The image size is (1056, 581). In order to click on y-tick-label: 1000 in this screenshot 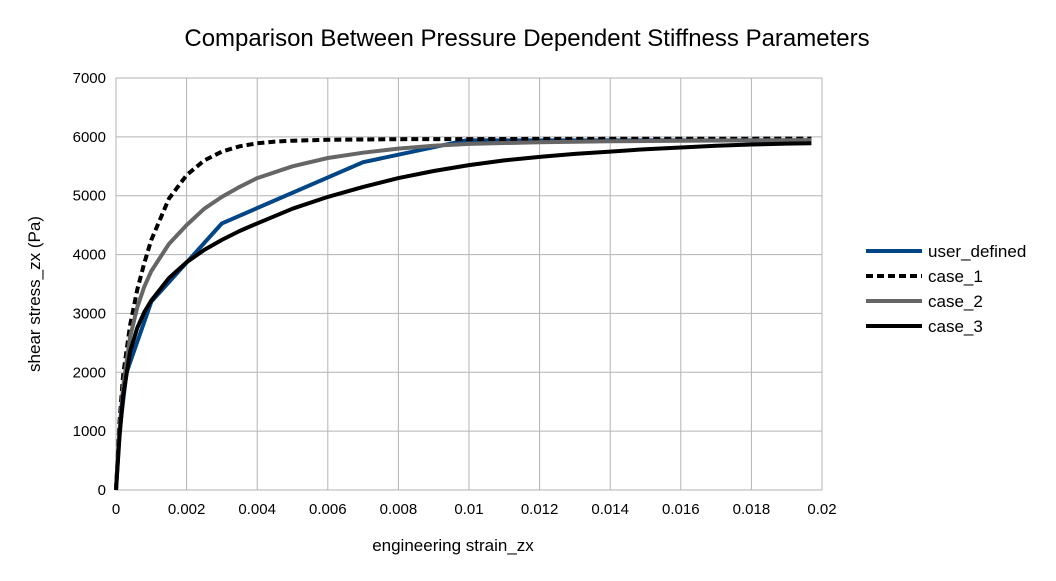, I will do `click(89, 431)`.